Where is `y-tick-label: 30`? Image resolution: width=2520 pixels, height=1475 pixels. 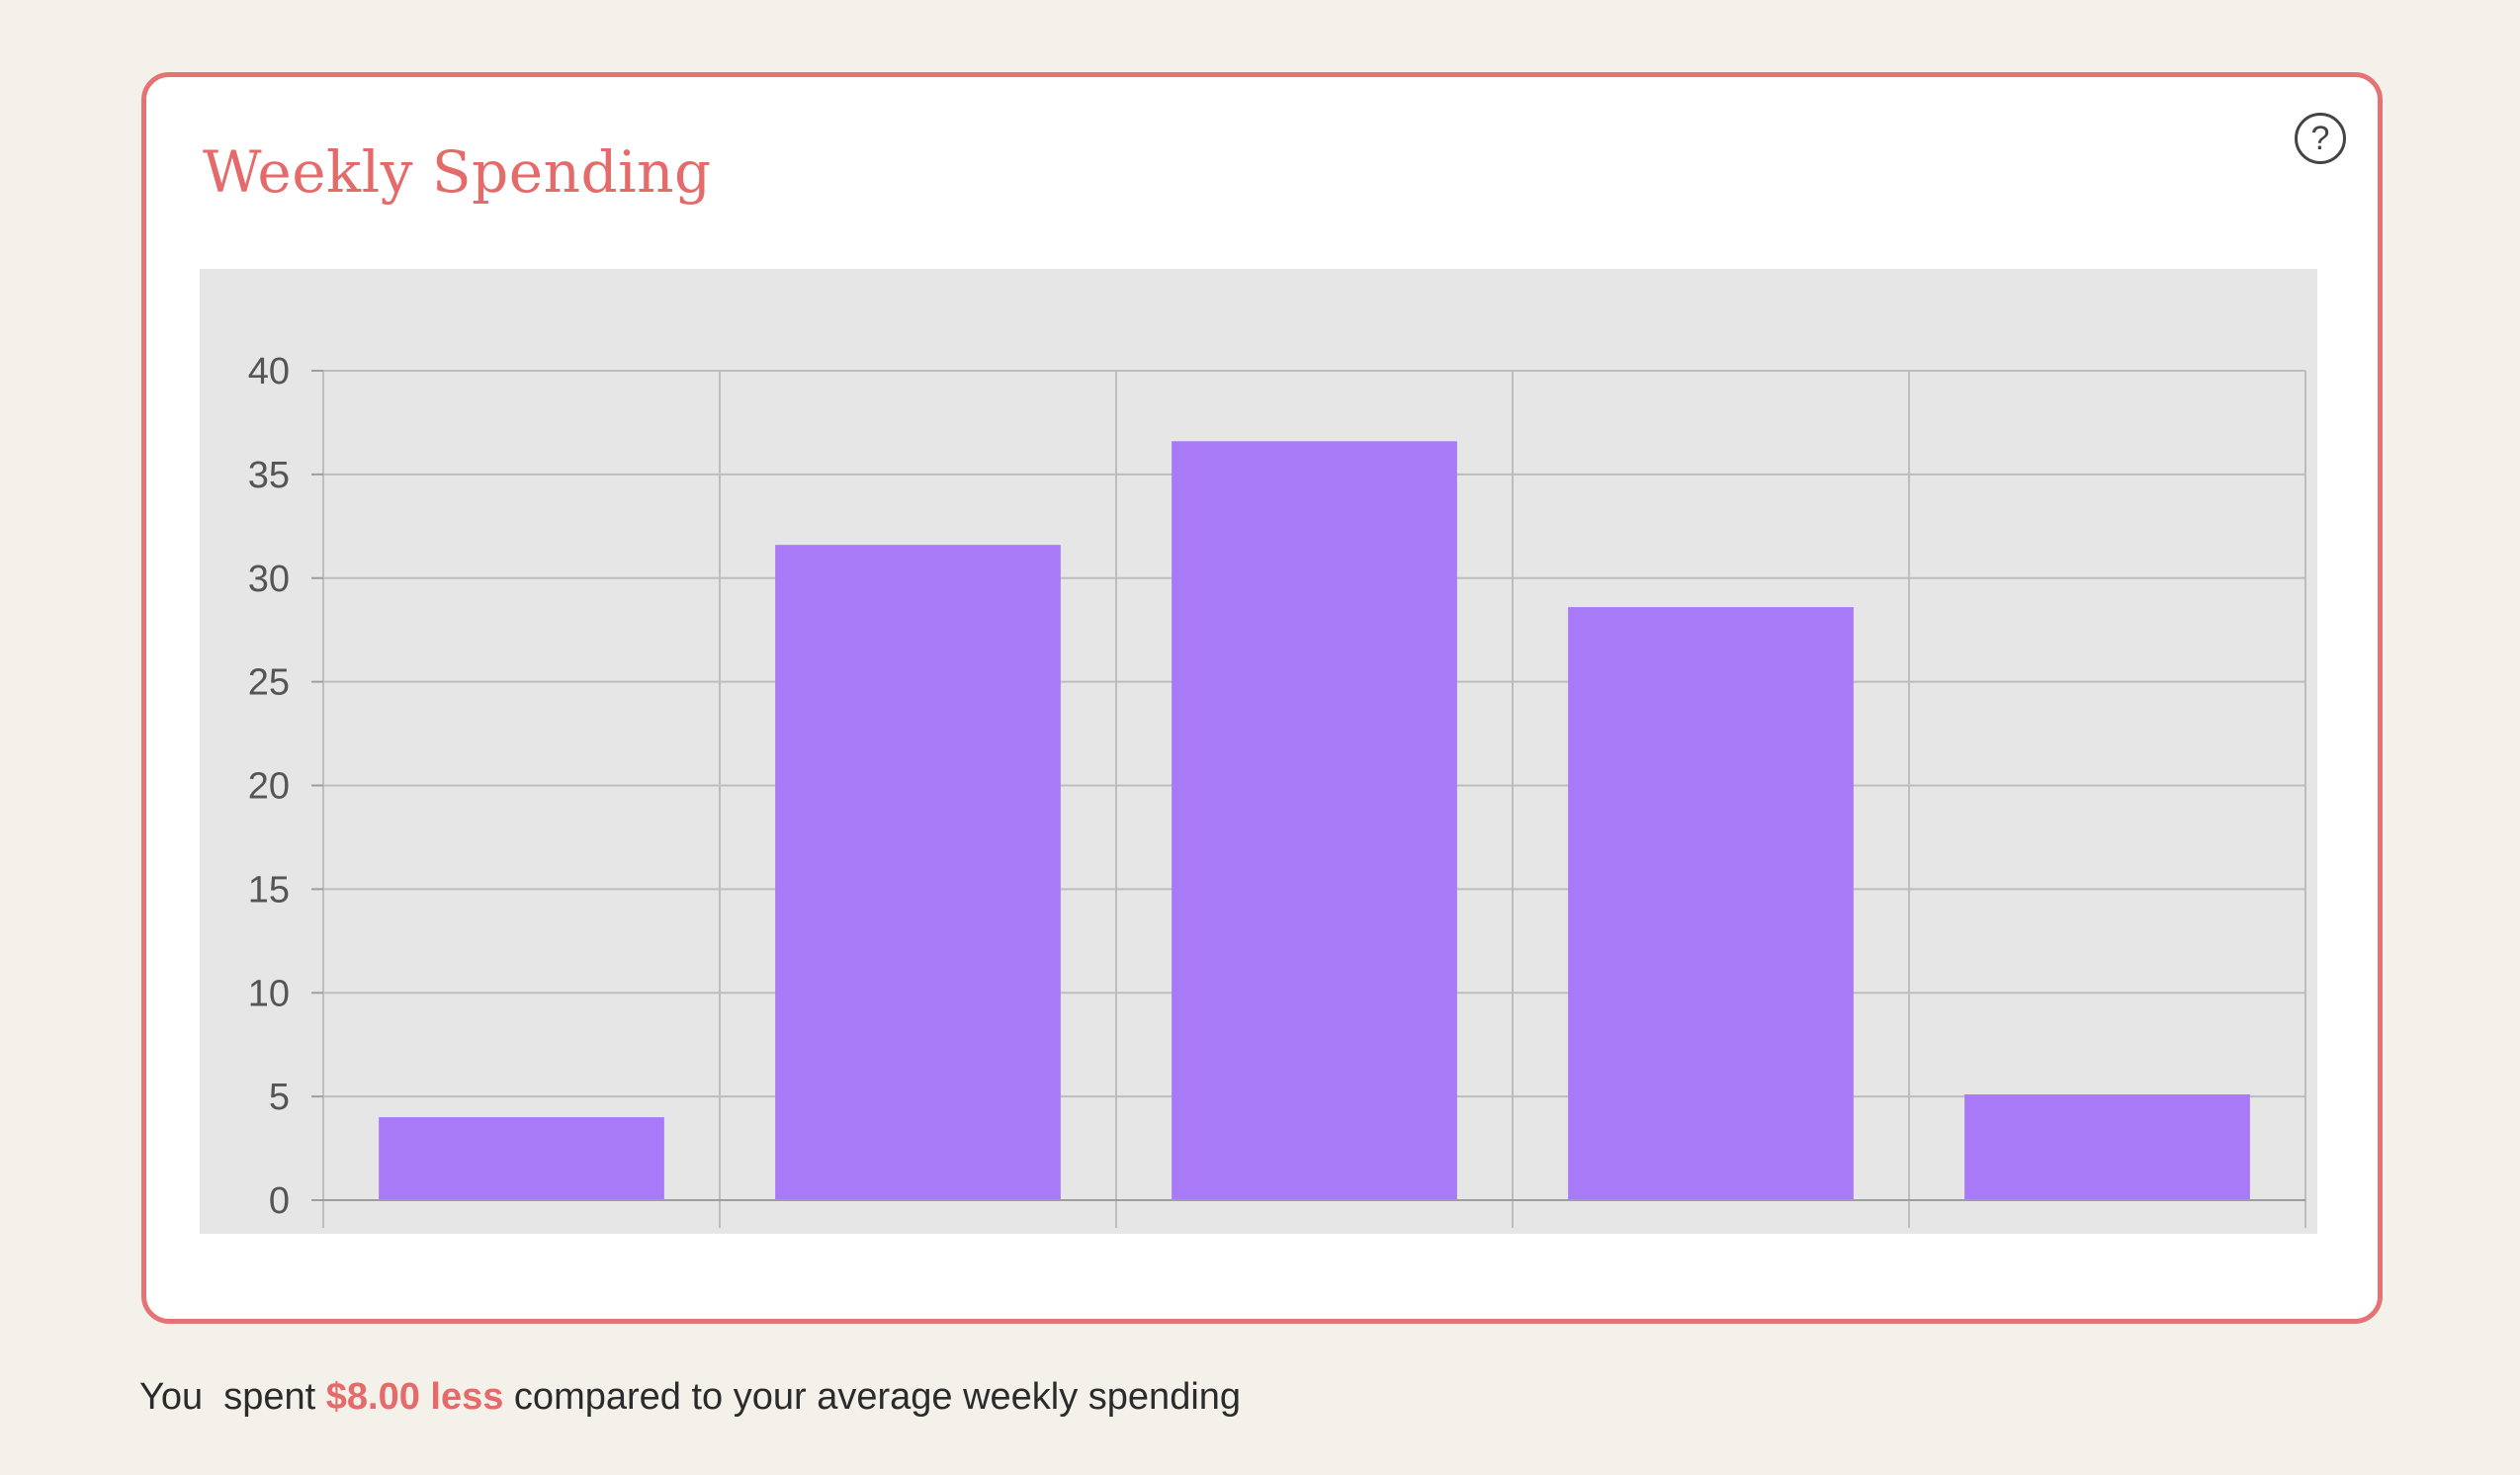 y-tick-label: 30 is located at coordinates (269, 579).